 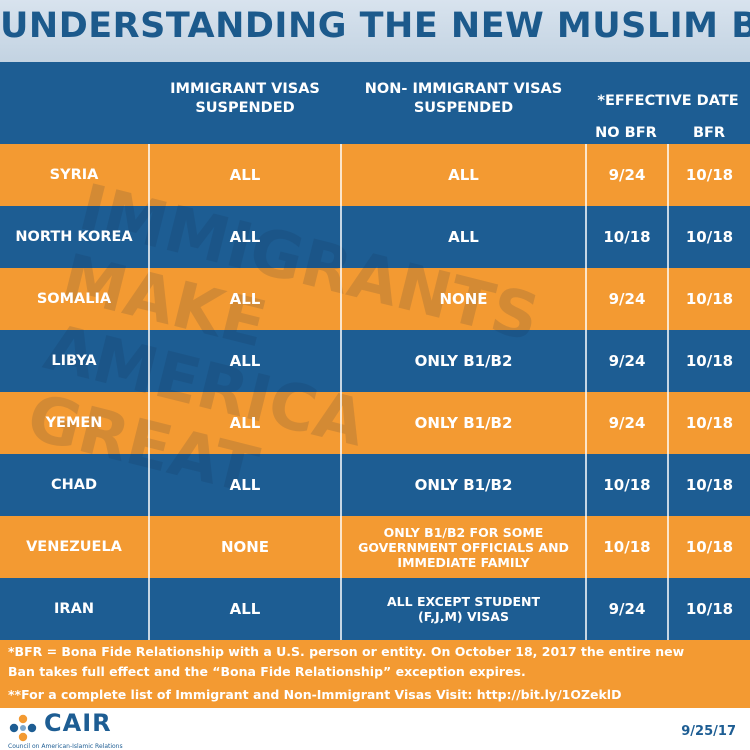 I want to click on country-cell: NORTH KOREA, so click(x=74, y=237).